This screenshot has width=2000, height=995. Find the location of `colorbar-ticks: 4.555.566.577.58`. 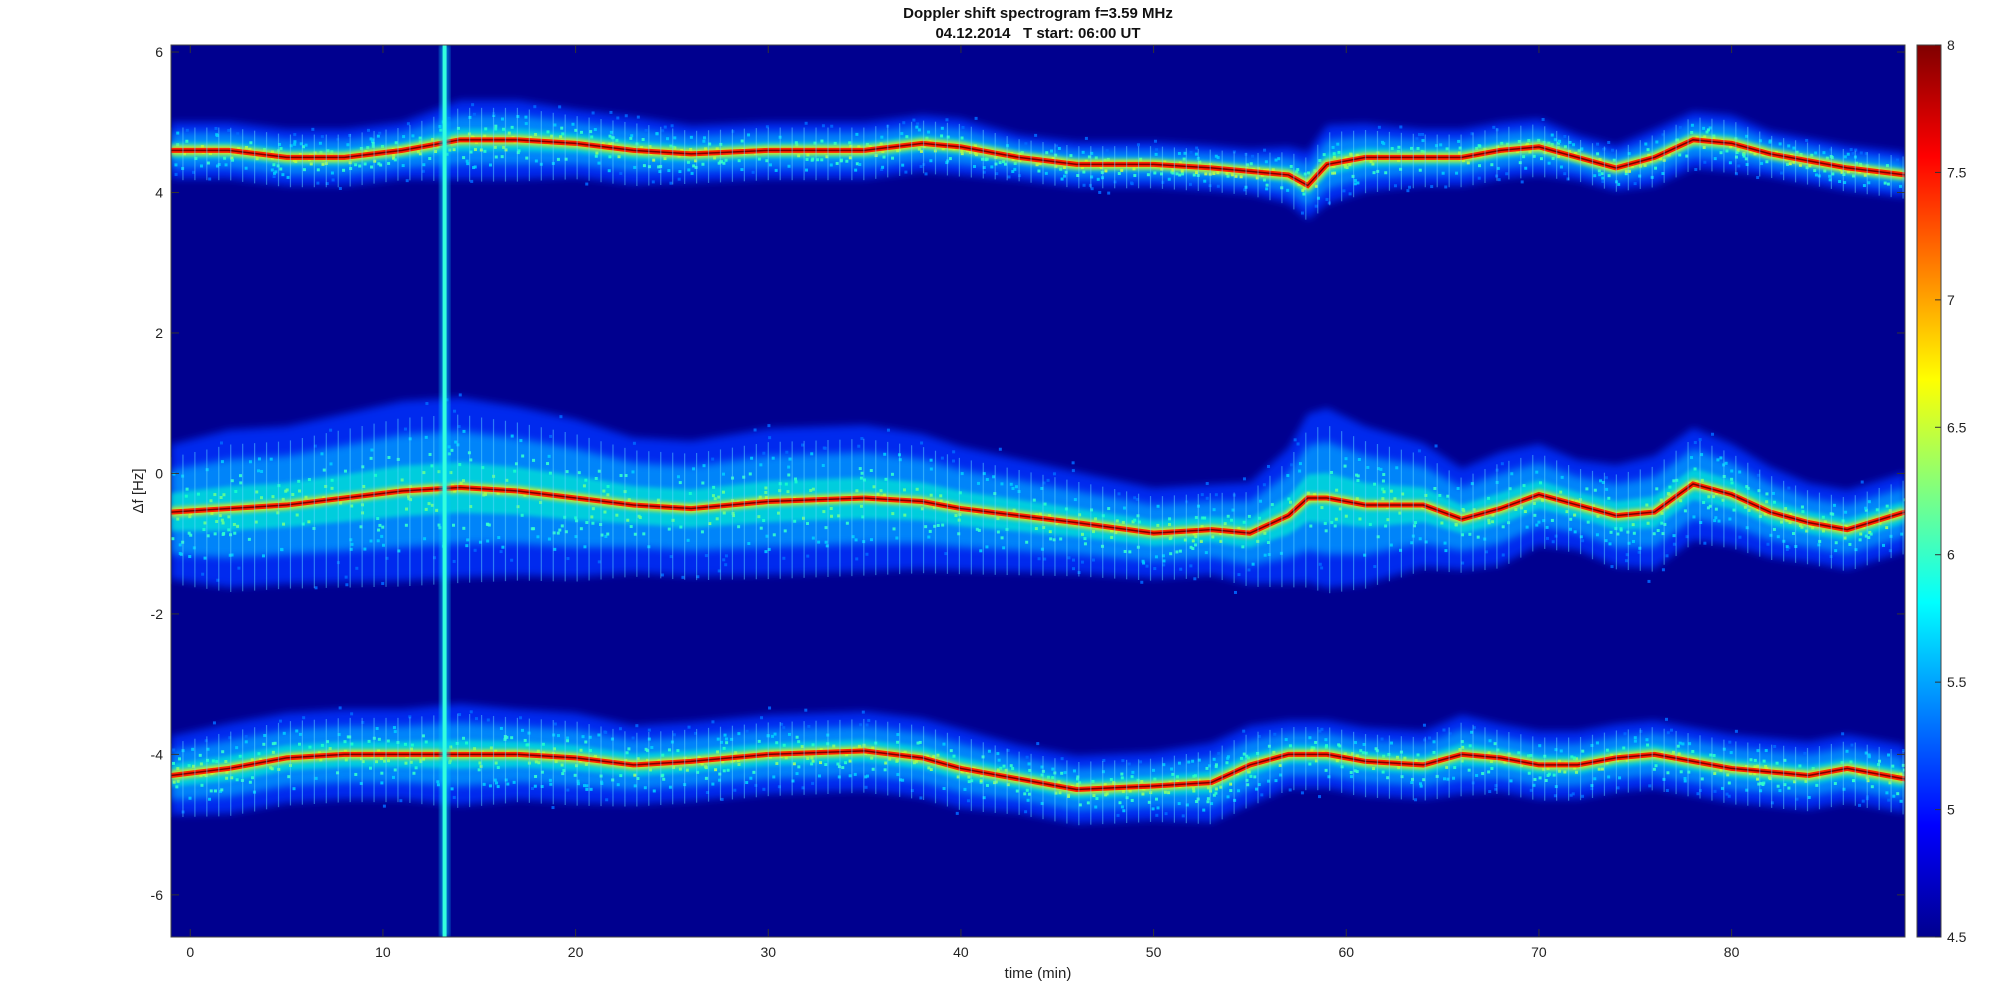

colorbar-ticks: 4.555.566.577.58 is located at coordinates (1951, 491).